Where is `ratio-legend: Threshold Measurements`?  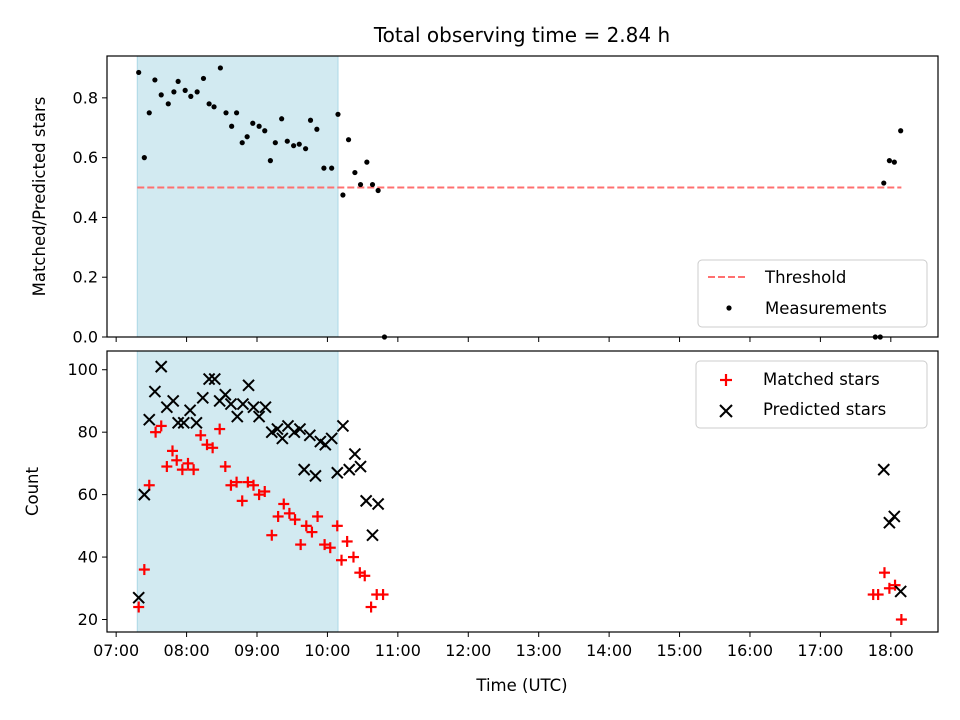 ratio-legend: Threshold Measurements is located at coordinates (812, 293).